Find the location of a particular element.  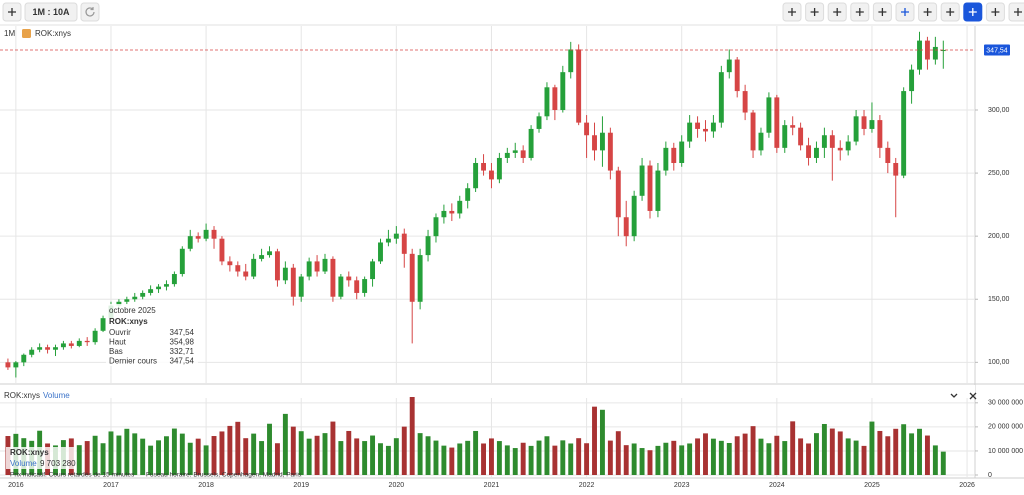

y-tick-label: 200,00 is located at coordinates (999, 236).